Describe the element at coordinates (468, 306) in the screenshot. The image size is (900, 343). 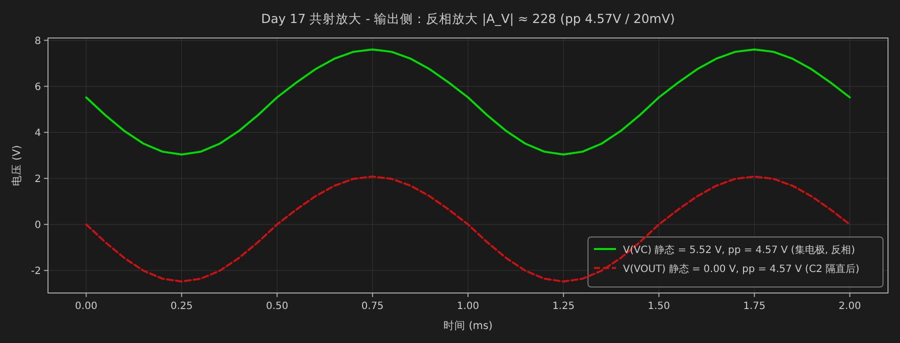
I see `x-tick-label: 1.00` at that location.